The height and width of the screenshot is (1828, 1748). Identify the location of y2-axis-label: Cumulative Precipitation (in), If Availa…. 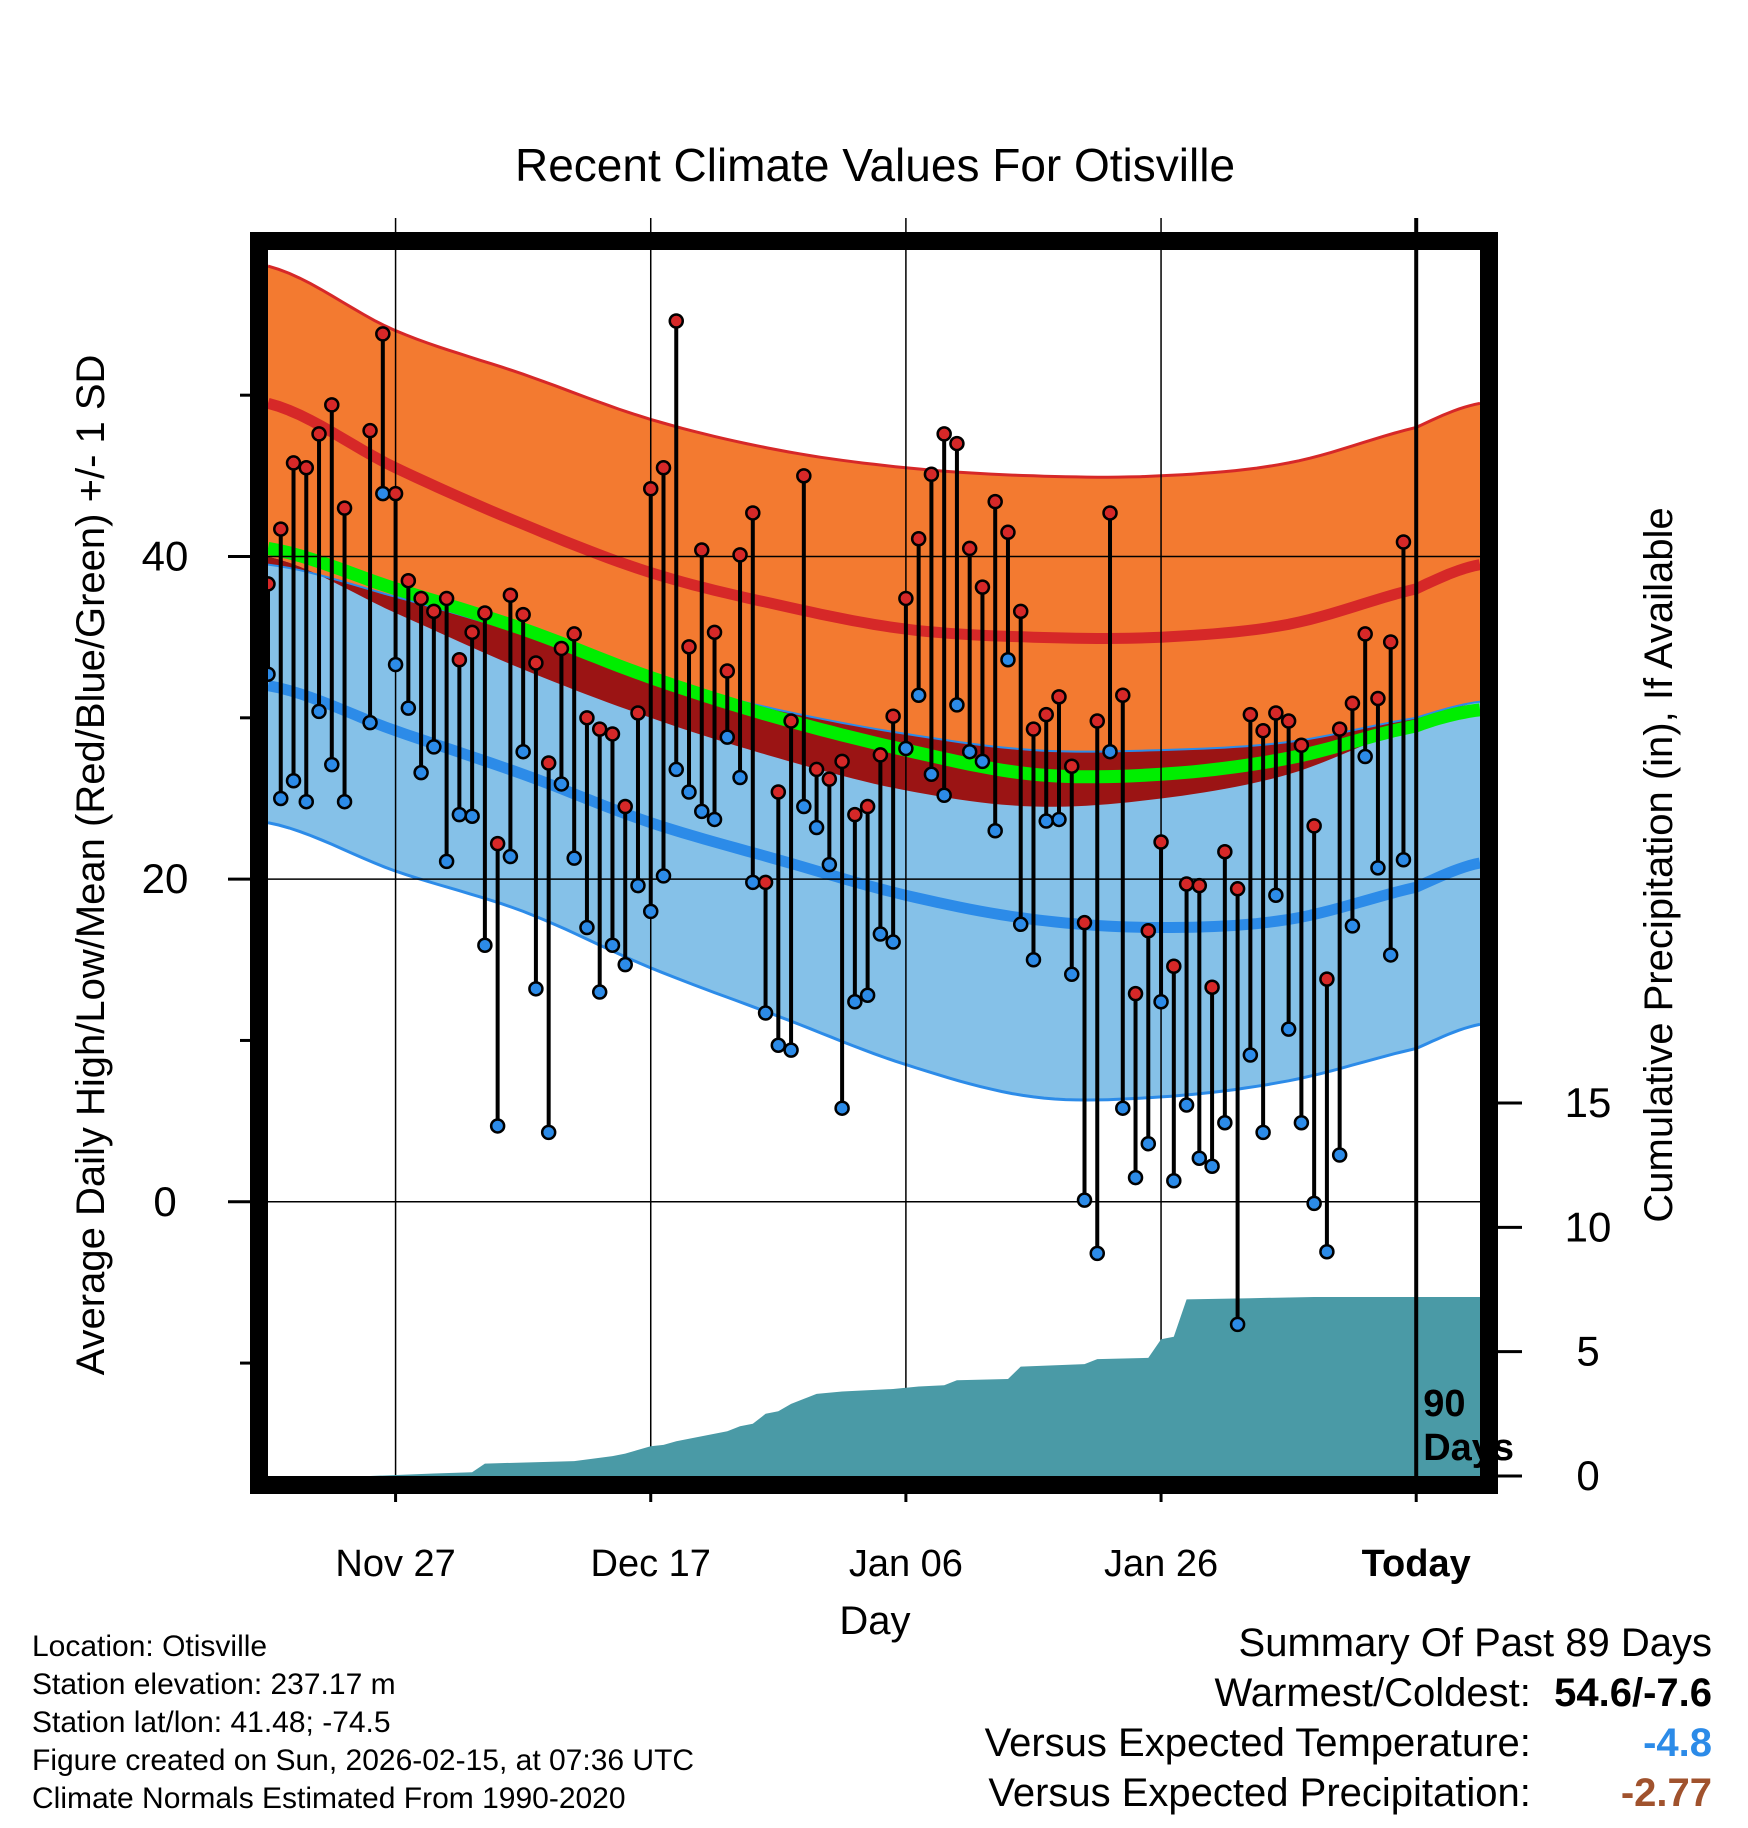
(1659, 864).